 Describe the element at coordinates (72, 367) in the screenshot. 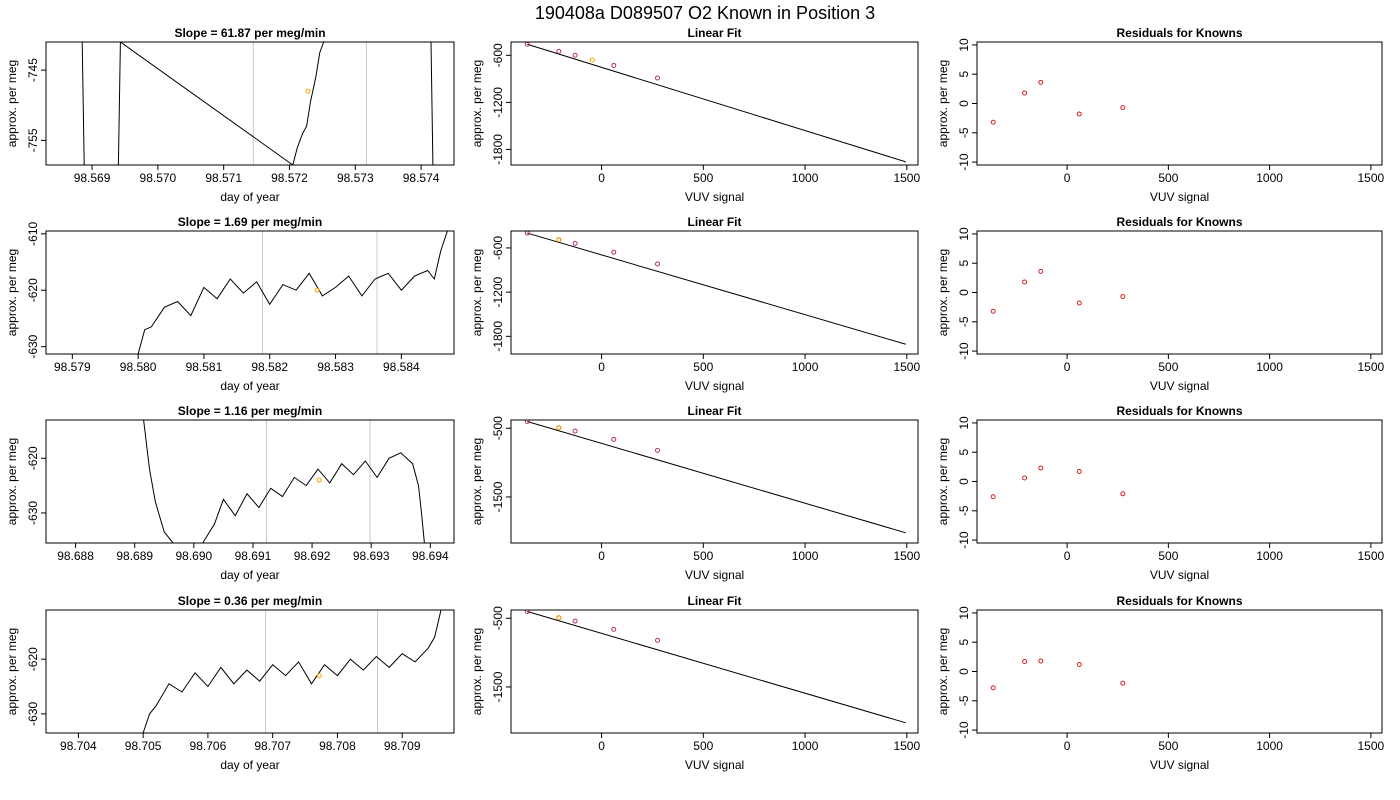

I see `x-tick-label: 98.579` at that location.